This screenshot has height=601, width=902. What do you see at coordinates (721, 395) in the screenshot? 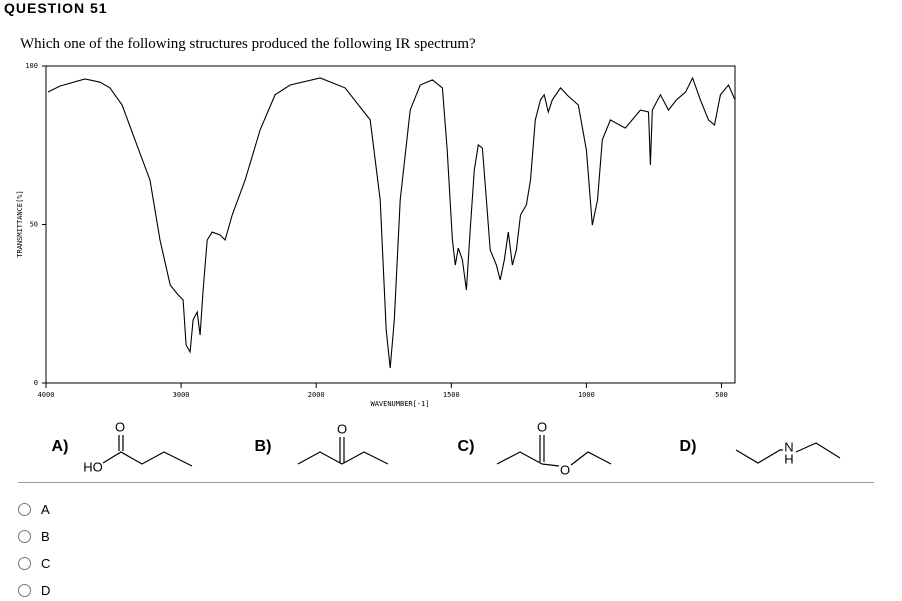
I see `x-tick-label: 500` at bounding box center [721, 395].